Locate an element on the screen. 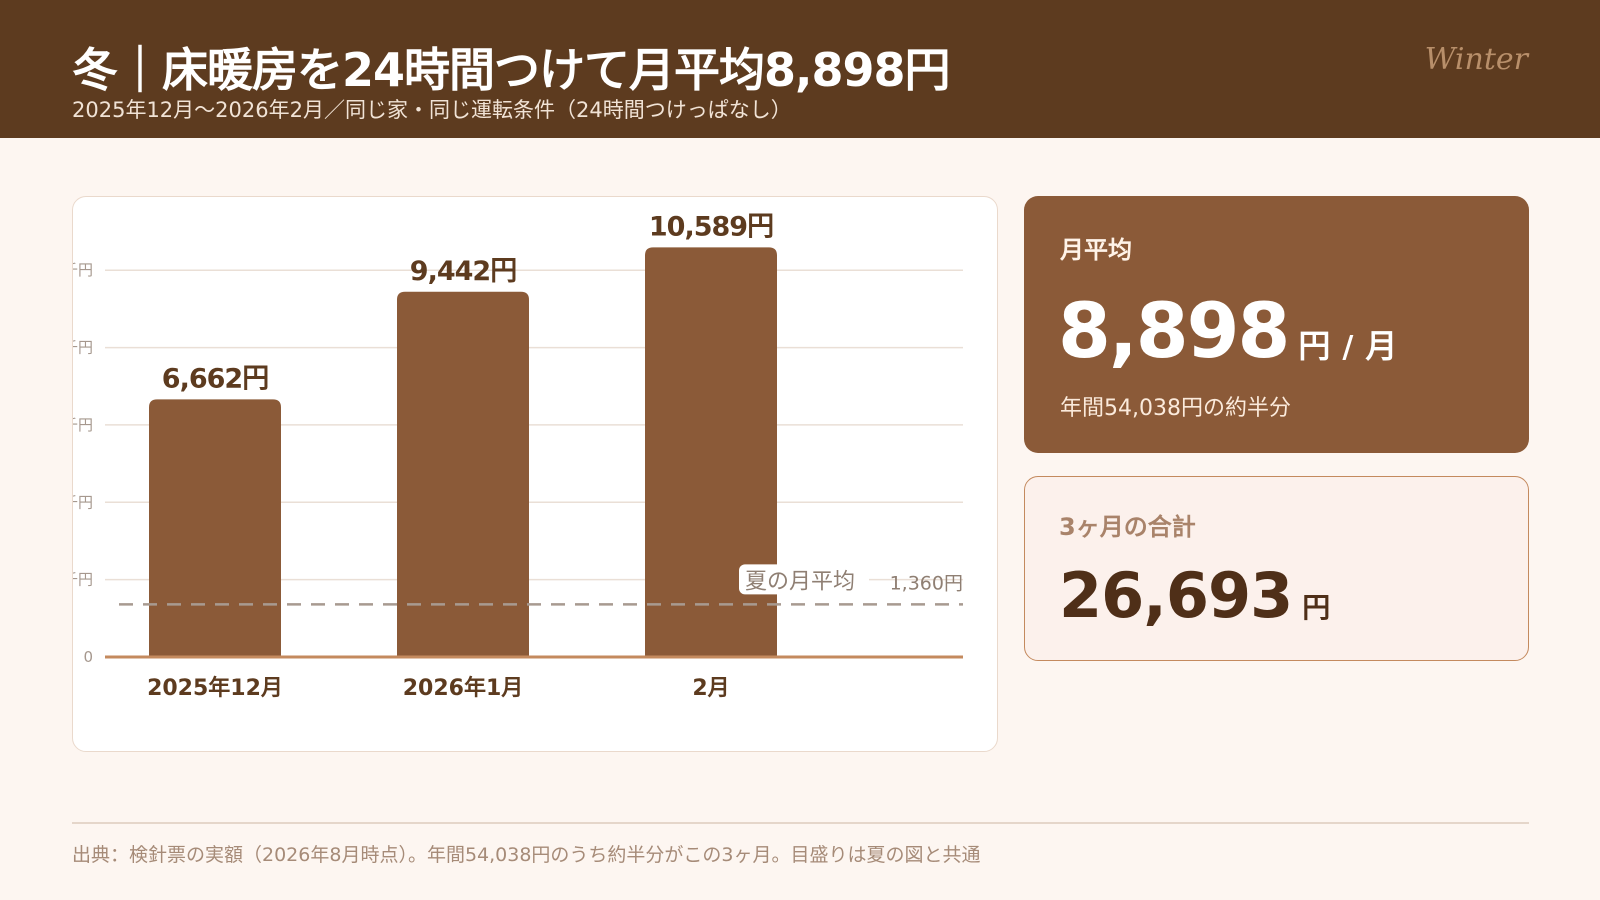 The width and height of the screenshot is (1600, 900). total-unit: 円 is located at coordinates (1316, 607).